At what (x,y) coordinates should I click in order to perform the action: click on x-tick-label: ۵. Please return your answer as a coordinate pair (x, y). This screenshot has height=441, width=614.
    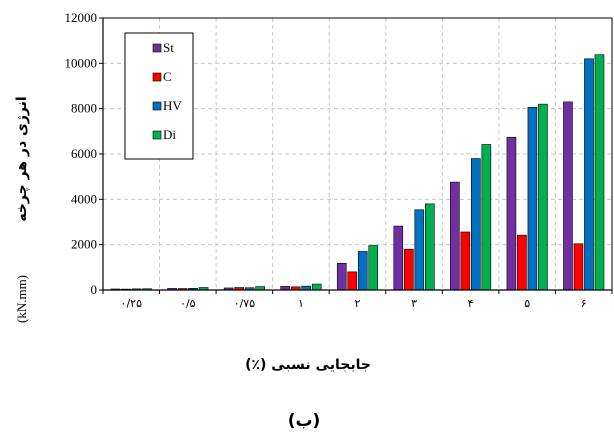
    Looking at the image, I should click on (527, 303).